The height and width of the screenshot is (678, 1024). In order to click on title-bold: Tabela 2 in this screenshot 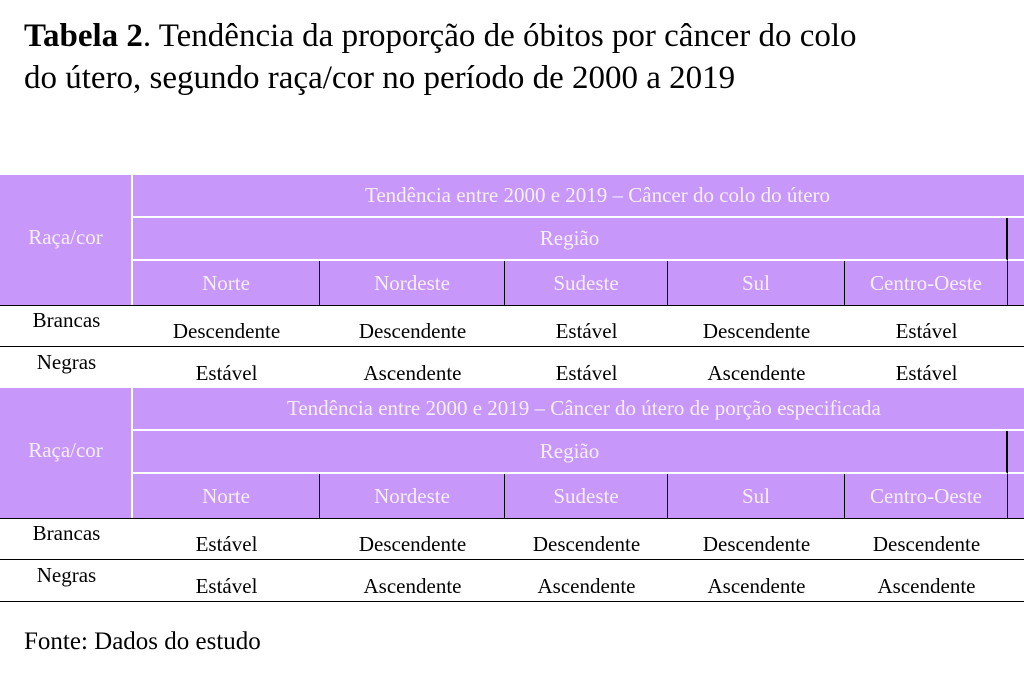, I will do `click(83, 36)`.